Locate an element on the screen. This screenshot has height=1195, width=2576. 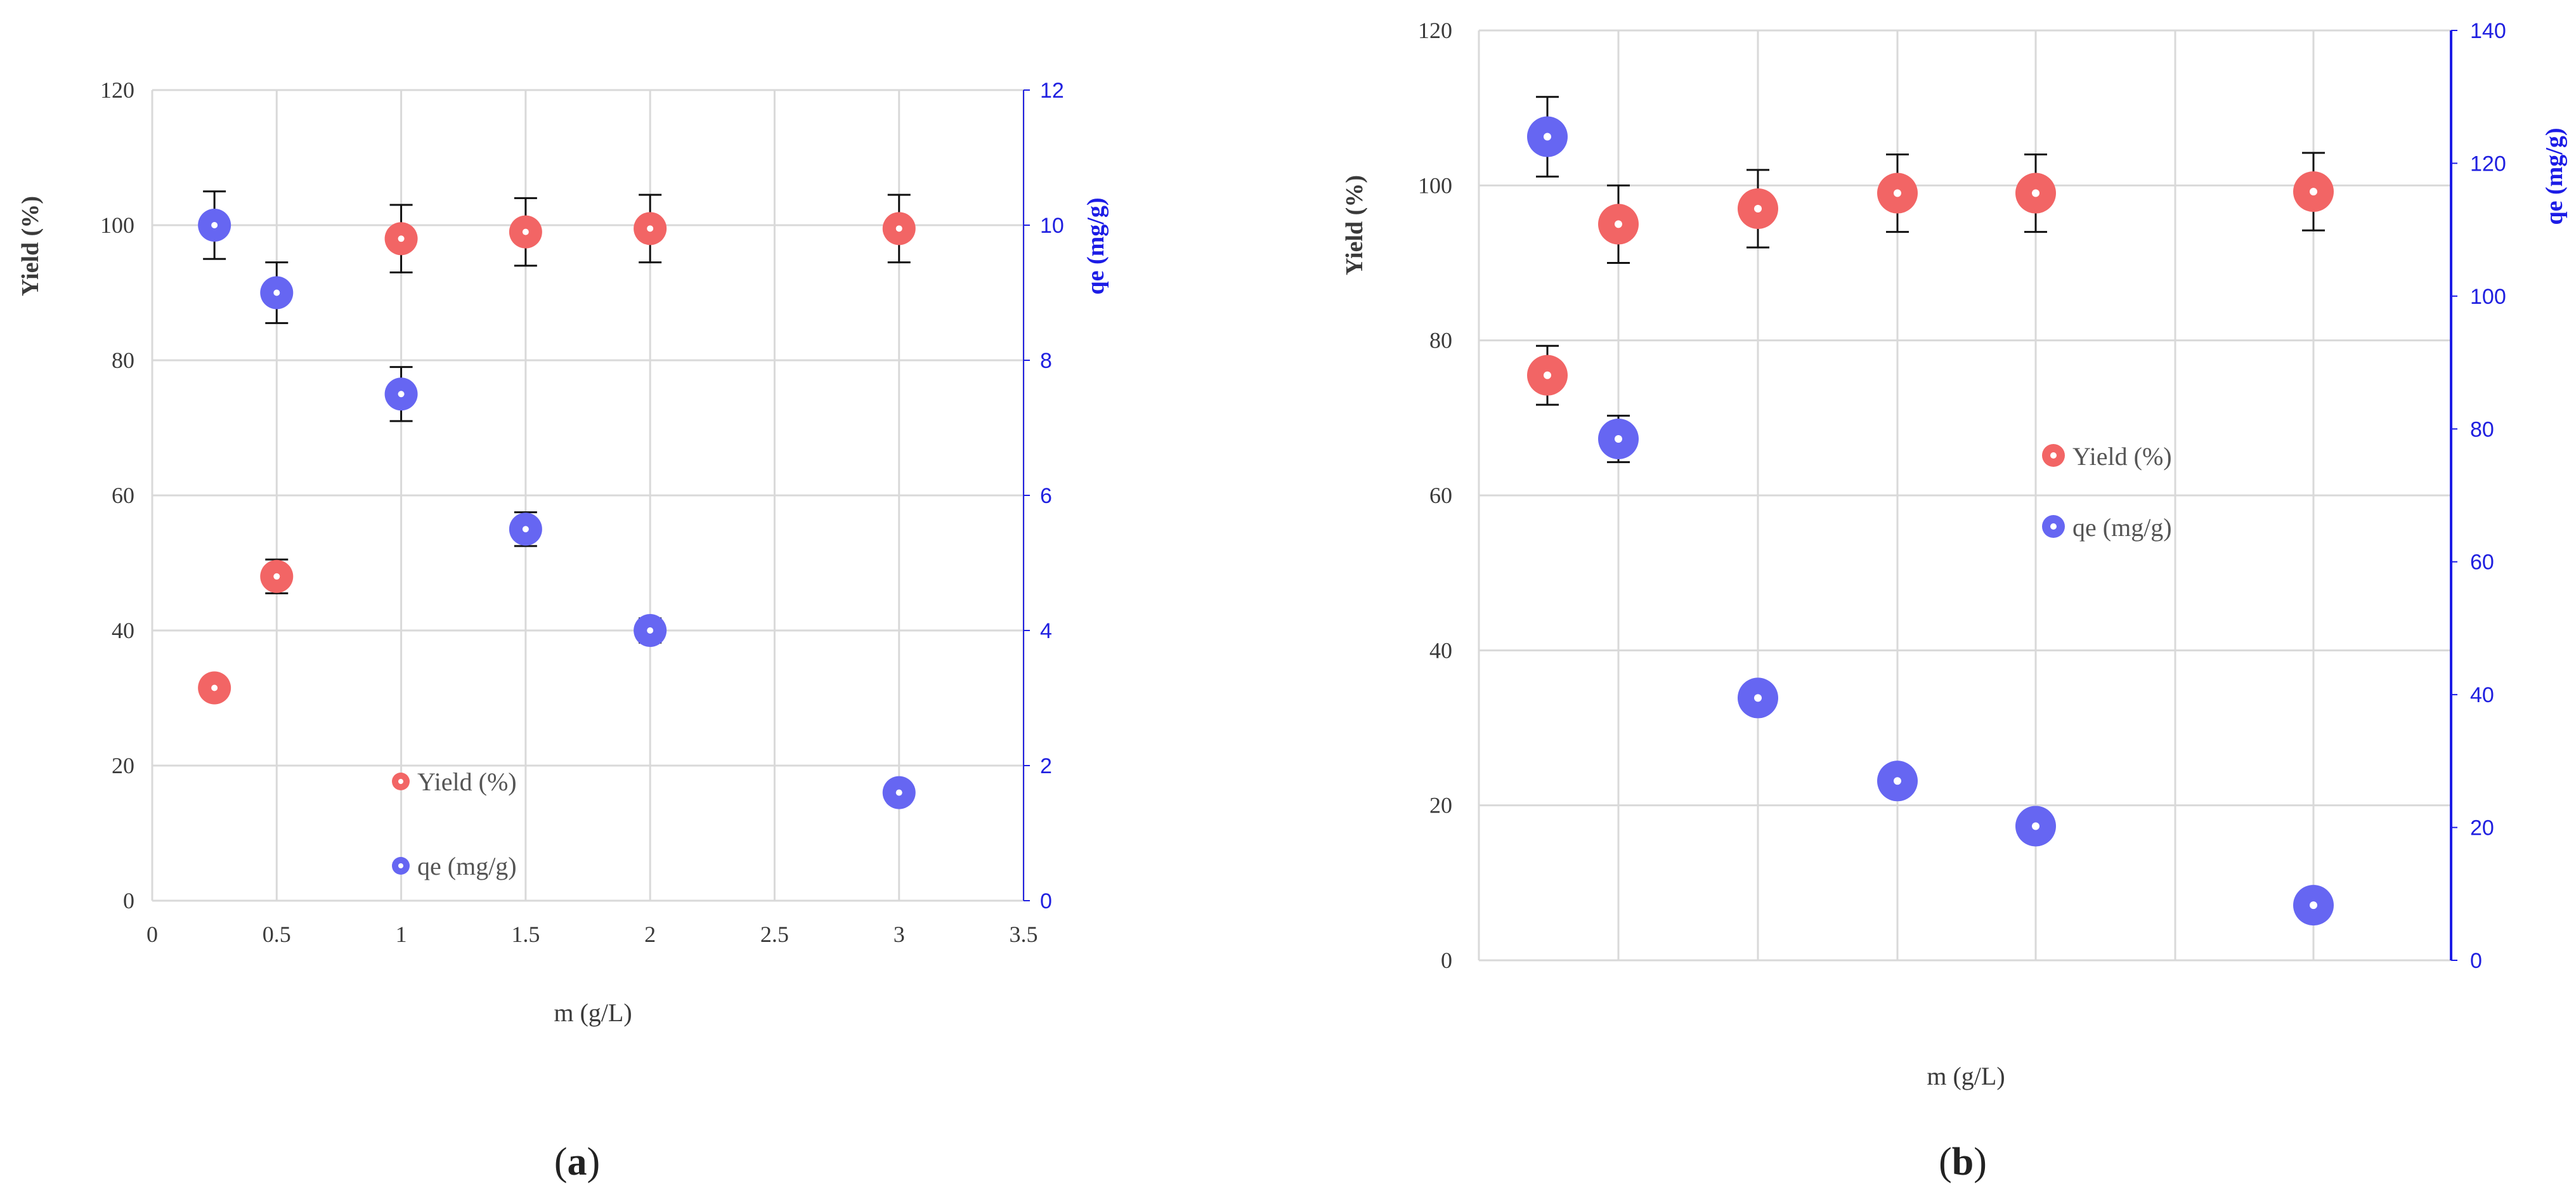
panel-a-y2-tick-label: 12 is located at coordinates (1052, 91).